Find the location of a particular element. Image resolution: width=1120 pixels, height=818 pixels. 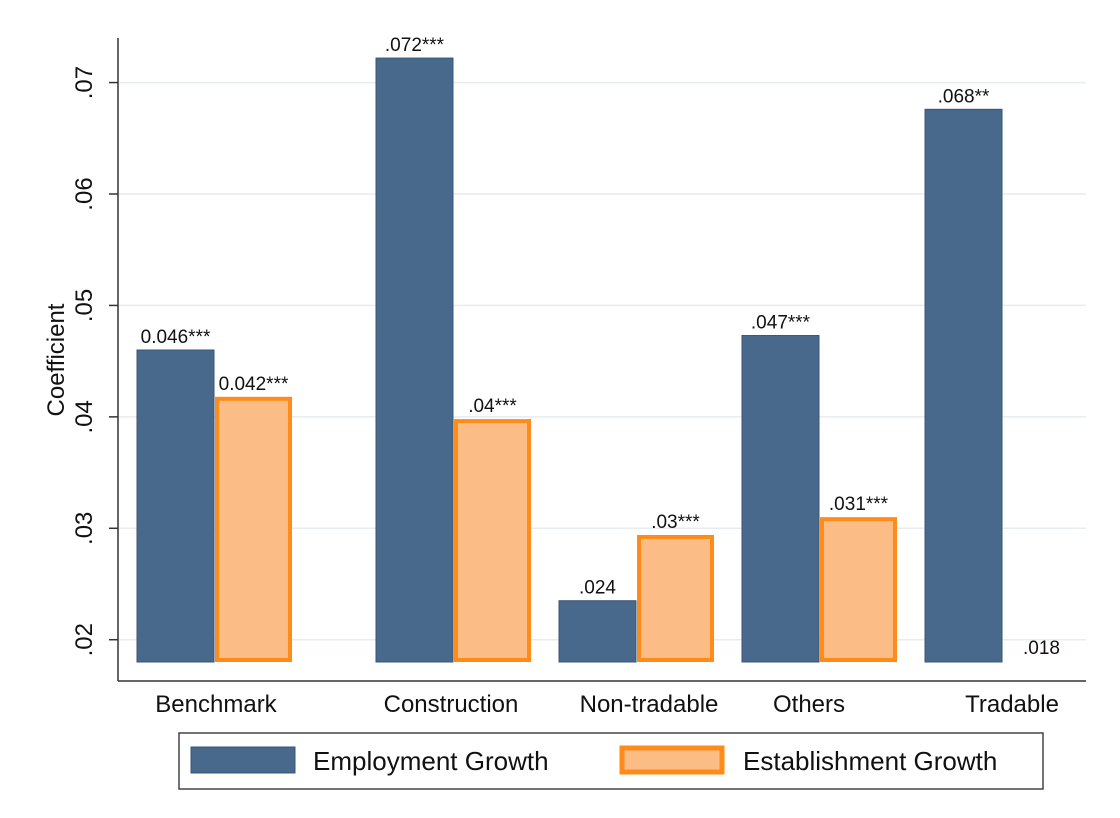

y-tick-label: .02 is located at coordinates (84, 639).